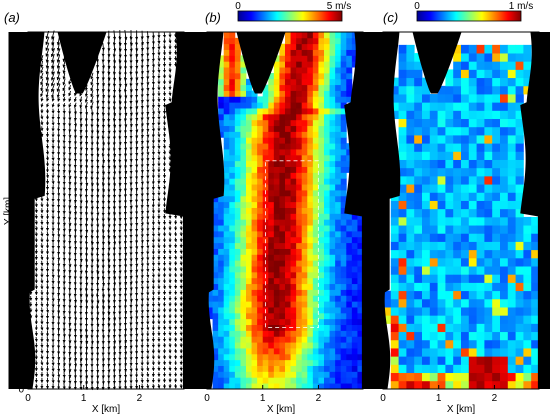 This screenshot has width=550, height=417. Describe the element at coordinates (535, 210) in the screenshot. I see `land-east` at that location.